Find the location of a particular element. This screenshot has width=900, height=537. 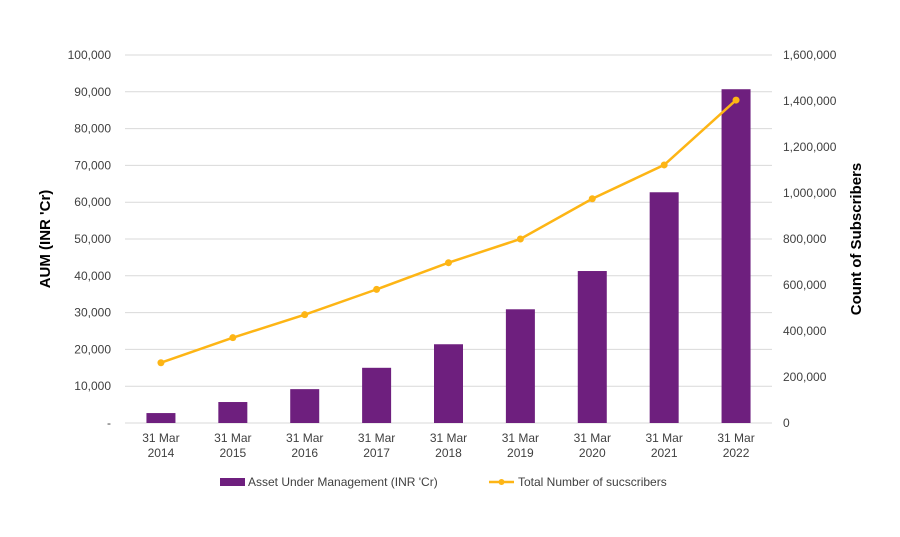

right-tick-label: 1,400,000 is located at coordinates (810, 101).